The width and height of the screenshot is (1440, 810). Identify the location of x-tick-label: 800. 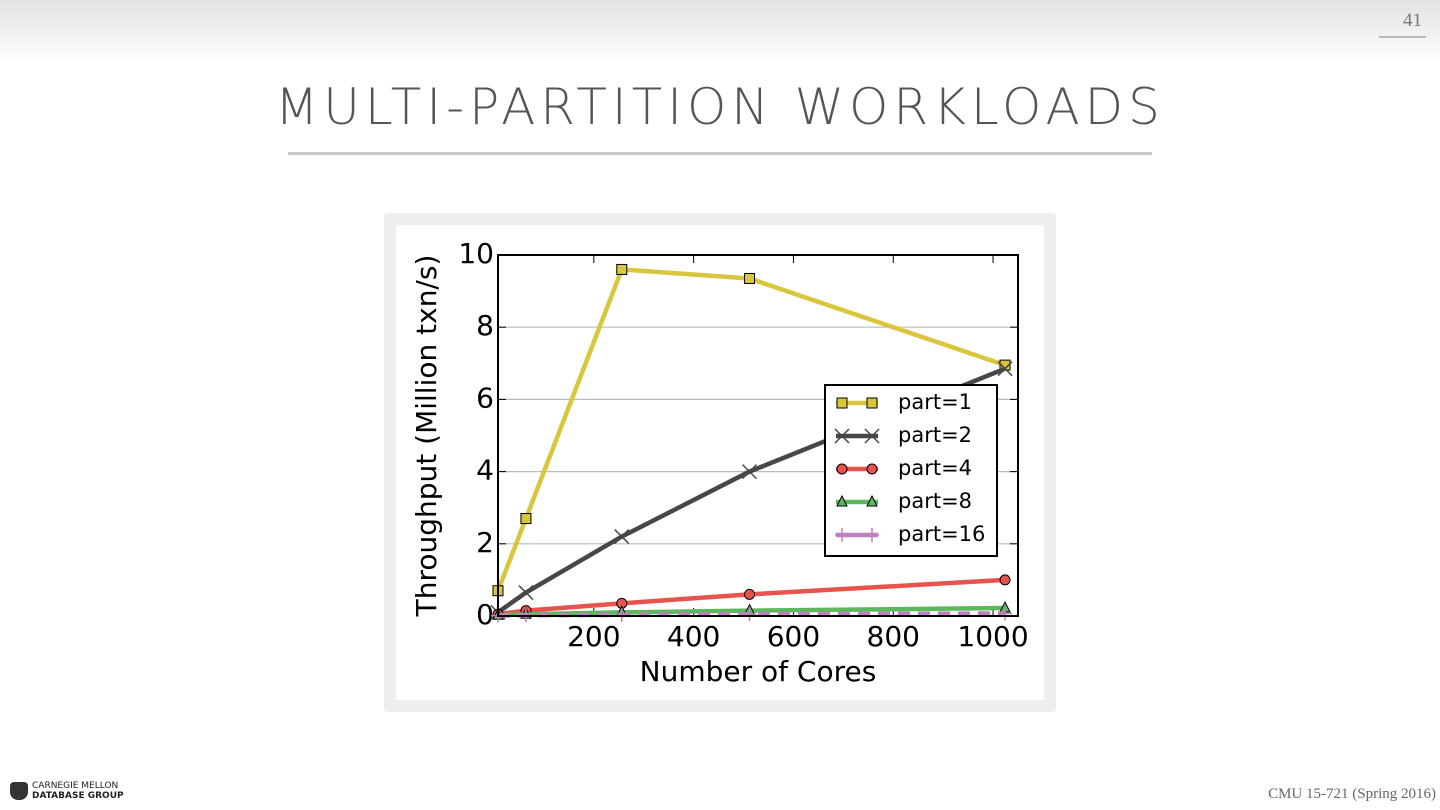
(893, 636).